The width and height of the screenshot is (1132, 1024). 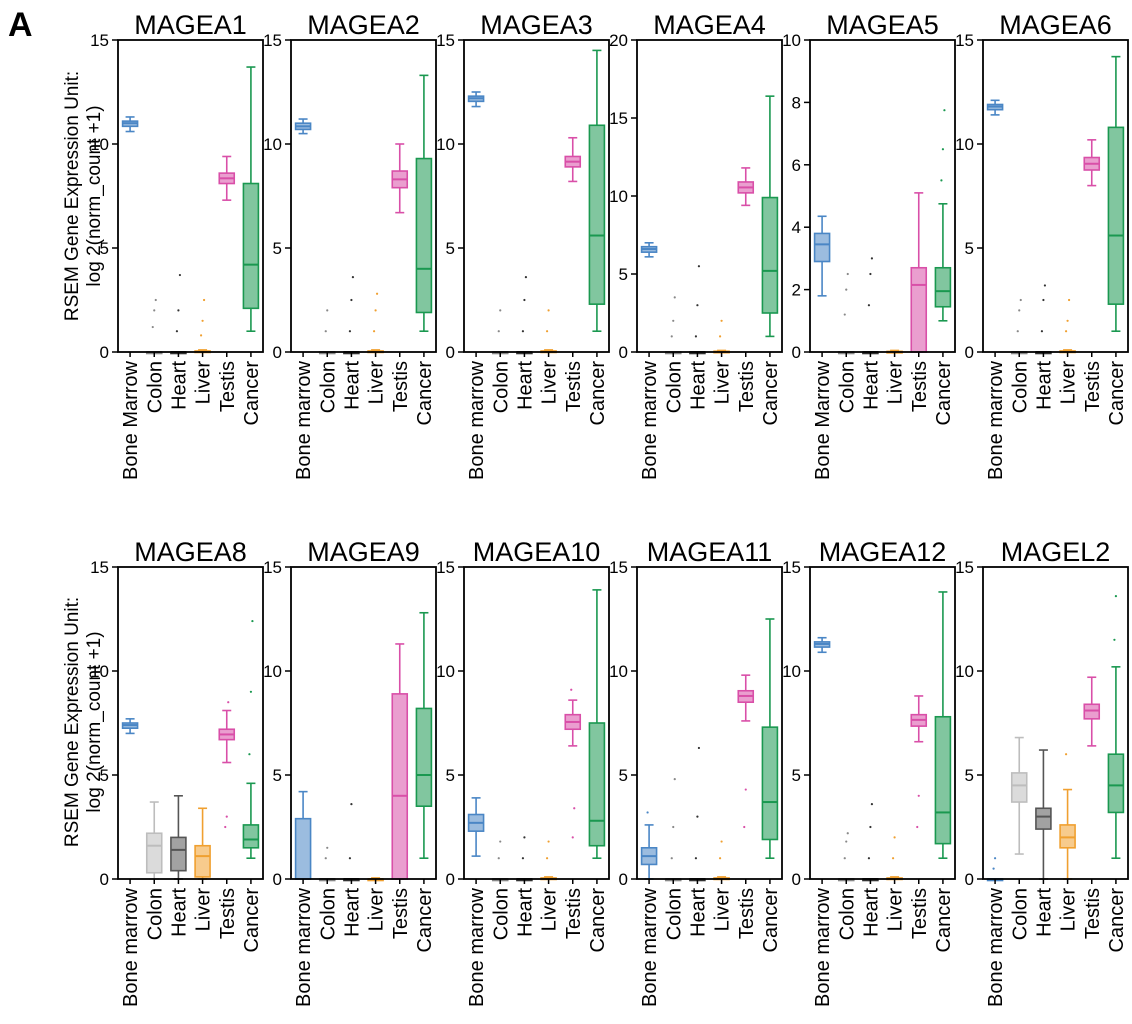 What do you see at coordinates (574, 913) in the screenshot?
I see `x-tick-label: Testis` at bounding box center [574, 913].